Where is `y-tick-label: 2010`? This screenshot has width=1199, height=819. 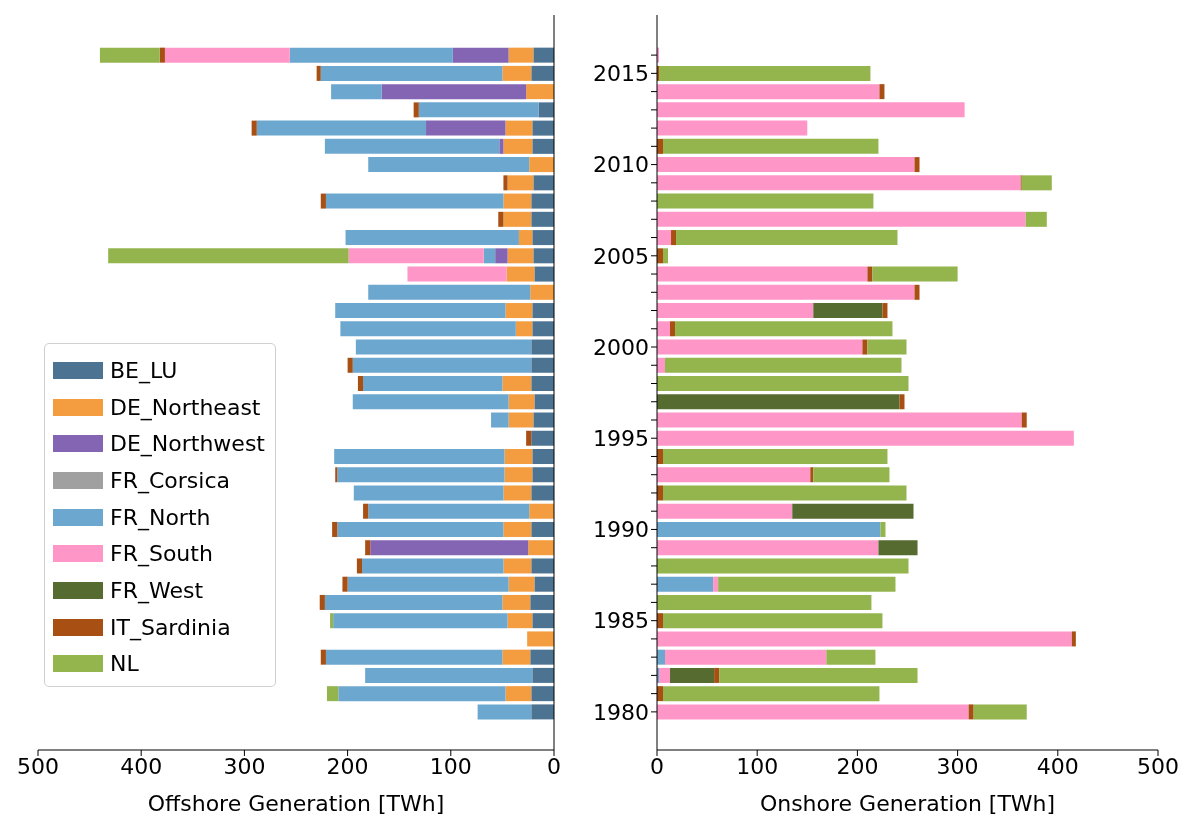
y-tick-label: 2010 is located at coordinates (621, 165).